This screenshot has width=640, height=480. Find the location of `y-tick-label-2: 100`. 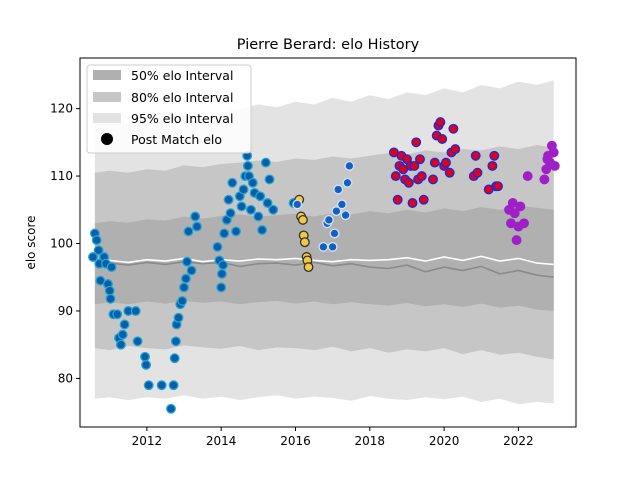

y-tick-label-2: 100 is located at coordinates (61, 244).